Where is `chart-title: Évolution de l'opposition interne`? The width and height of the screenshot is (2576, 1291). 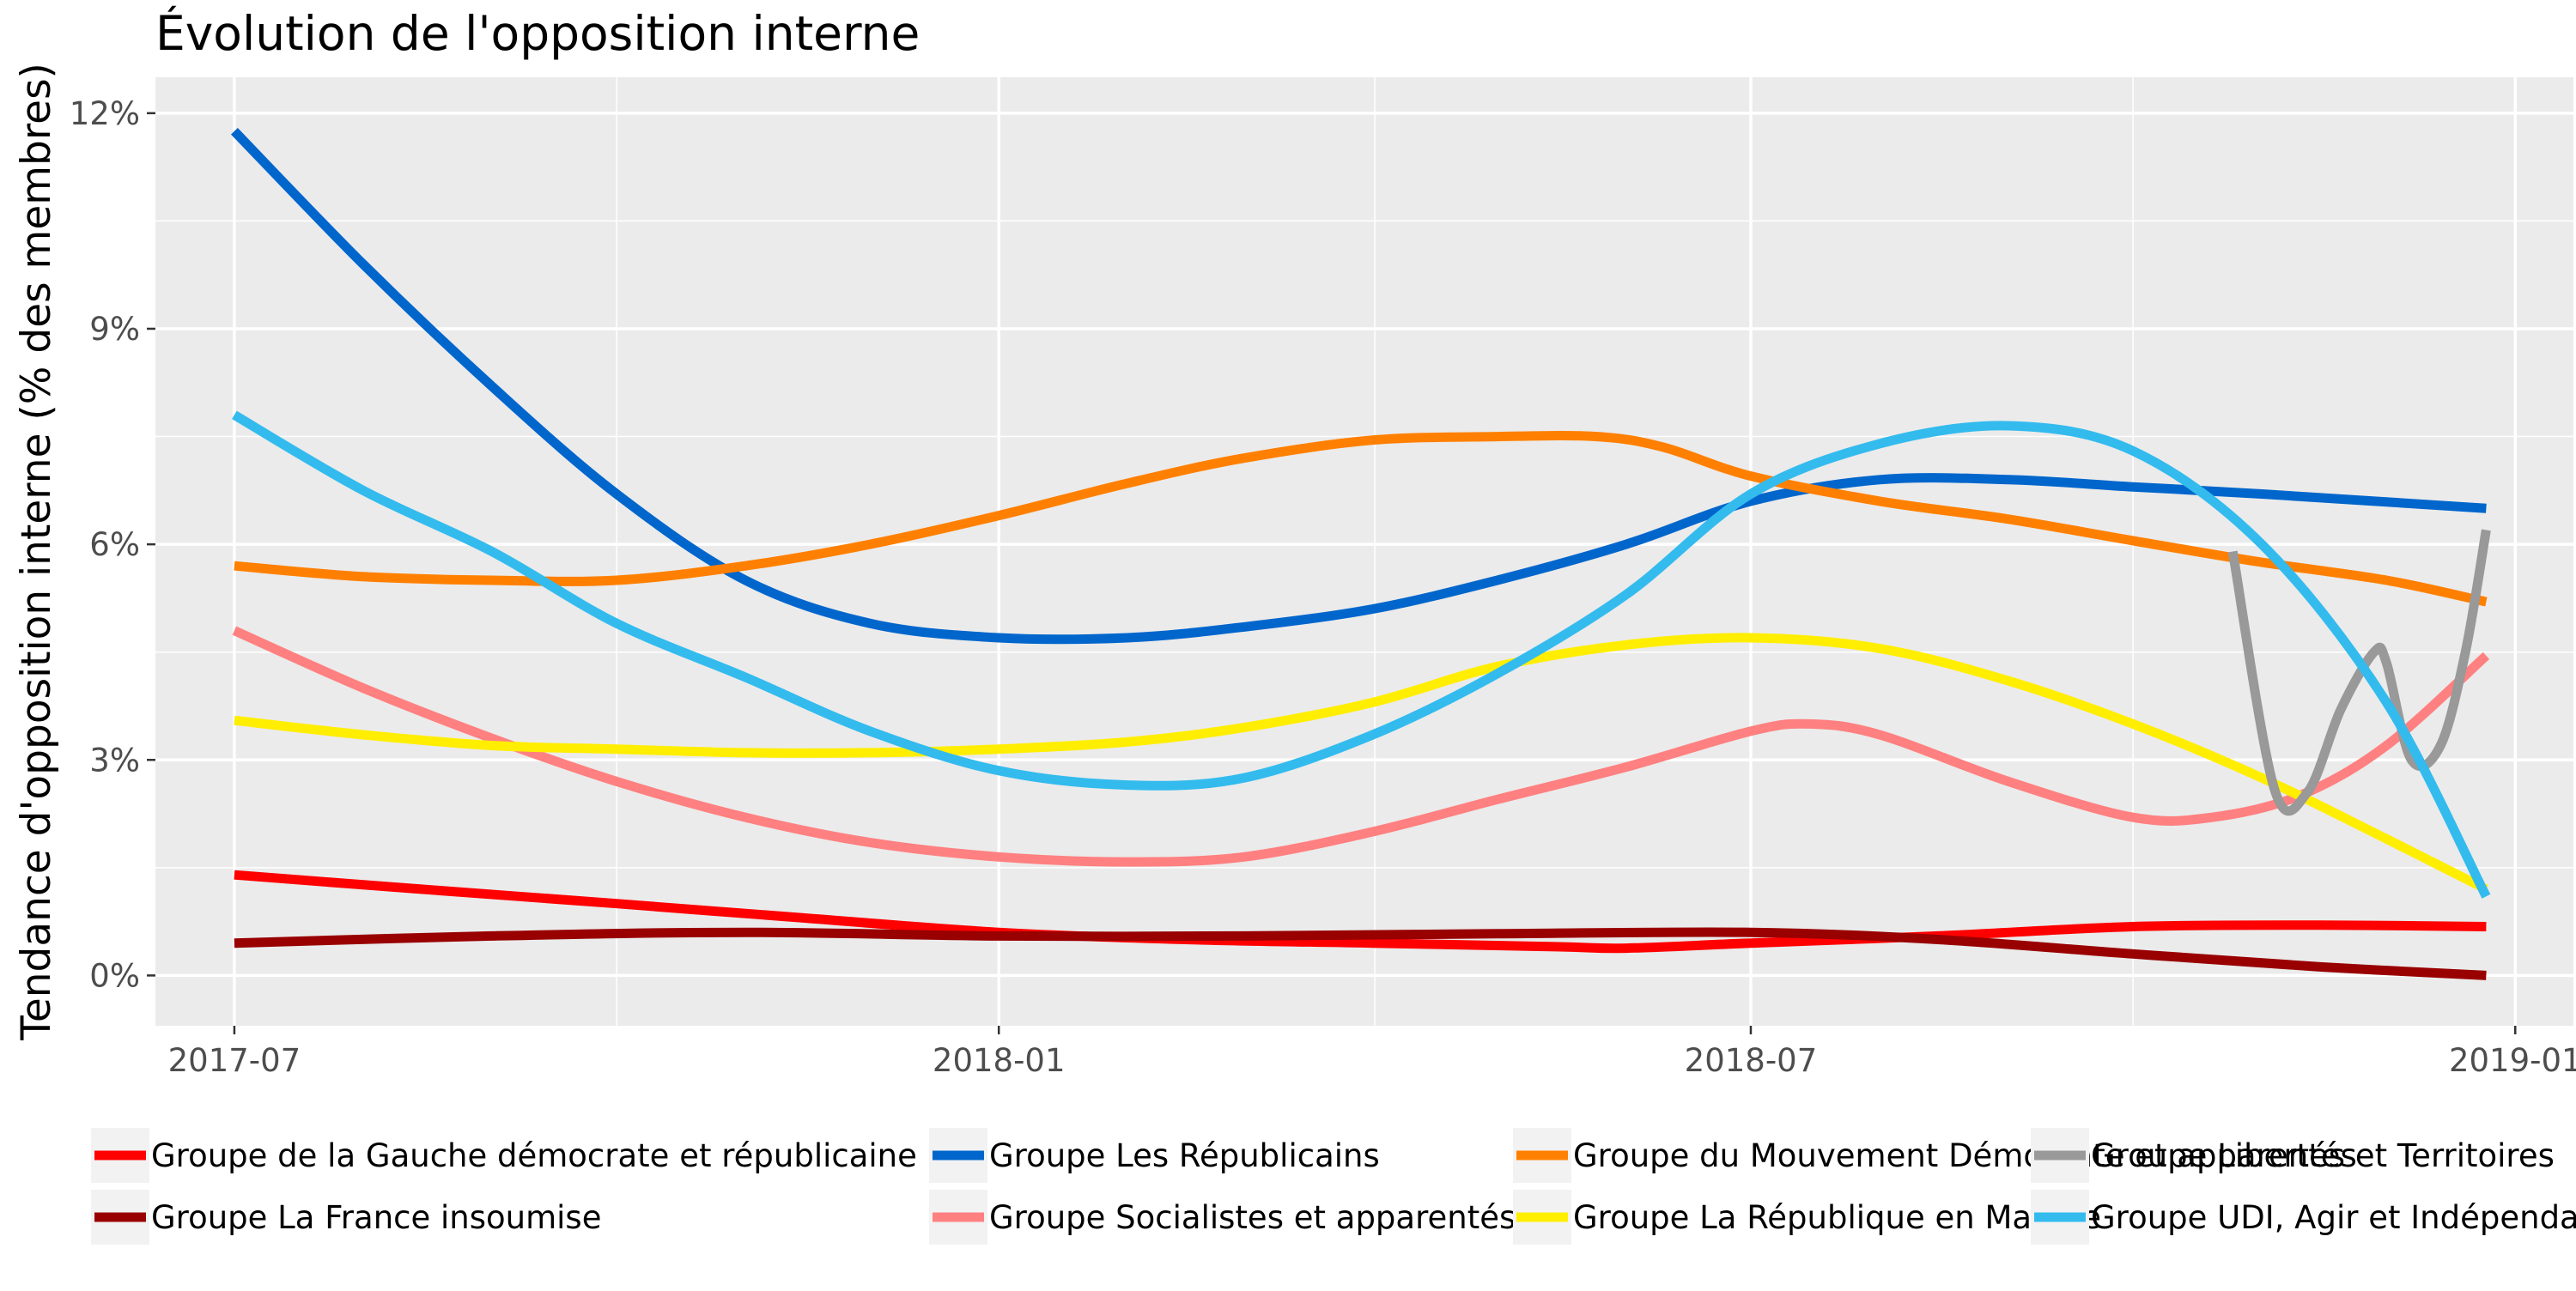 chart-title: Évolution de l'opposition interne is located at coordinates (537, 33).